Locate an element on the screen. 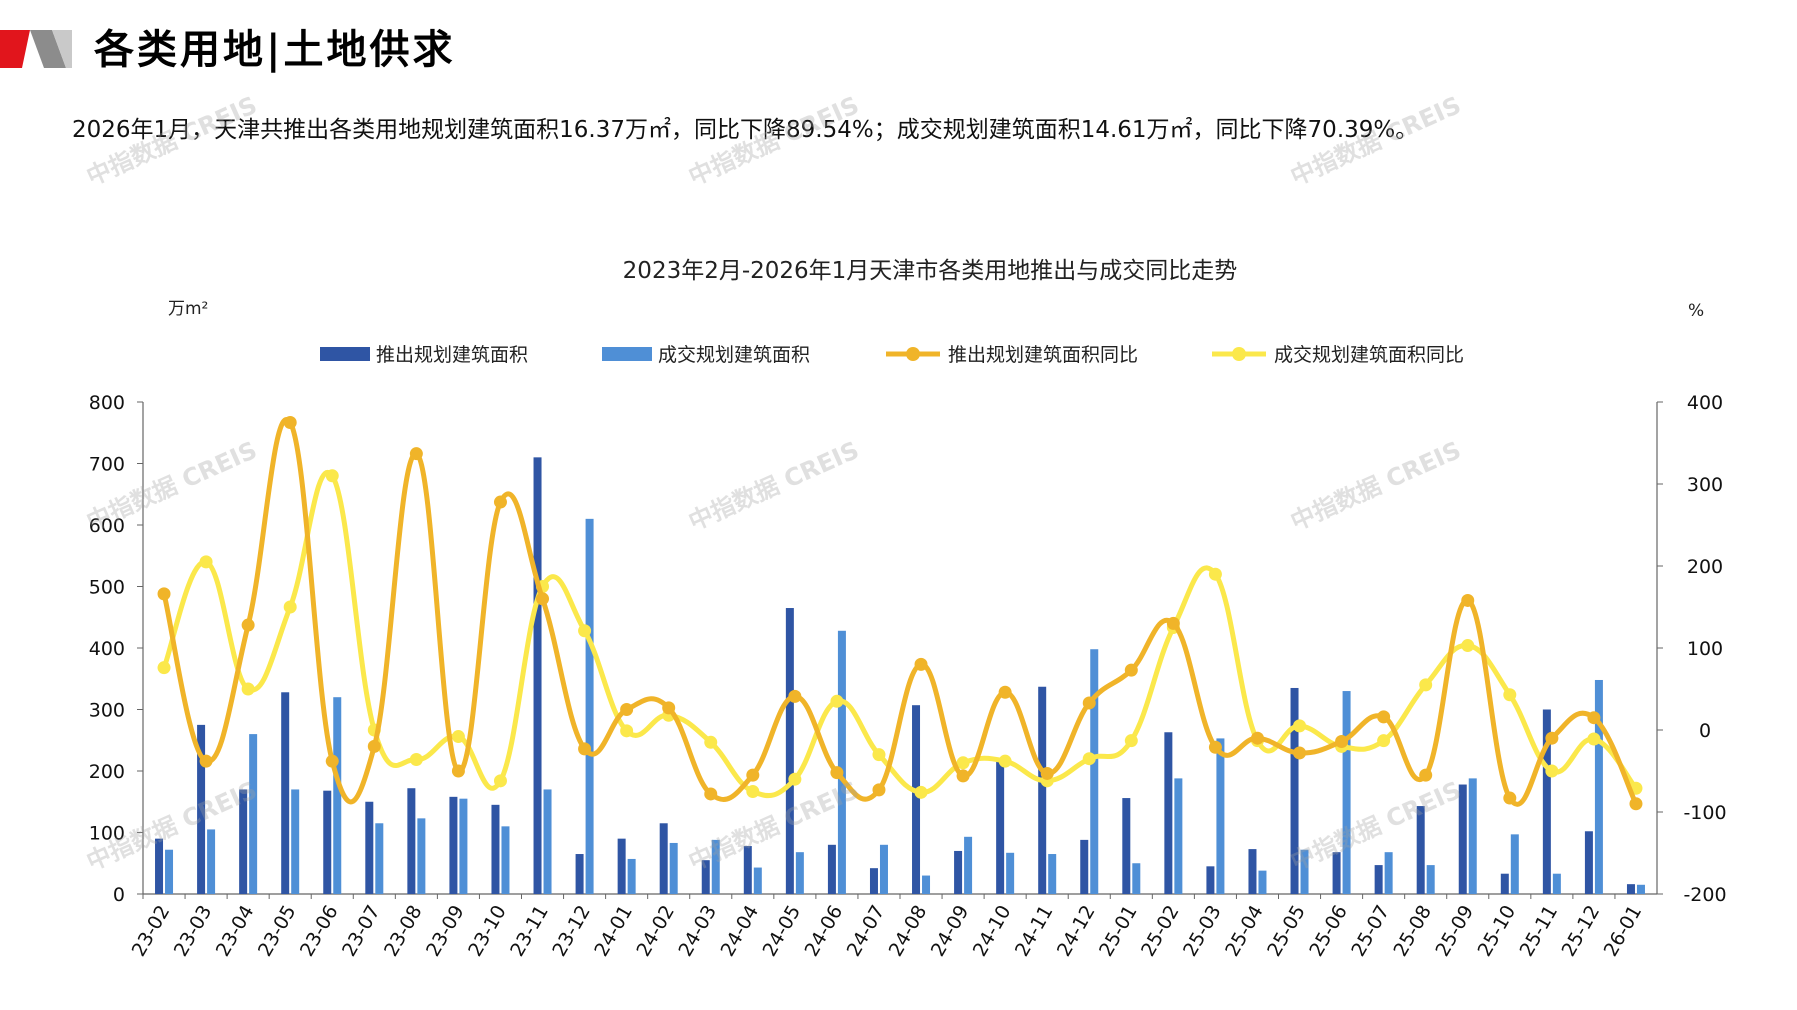 This screenshot has width=1797, height=1010. x-tick-label: 23-12 is located at coordinates (571, 931).